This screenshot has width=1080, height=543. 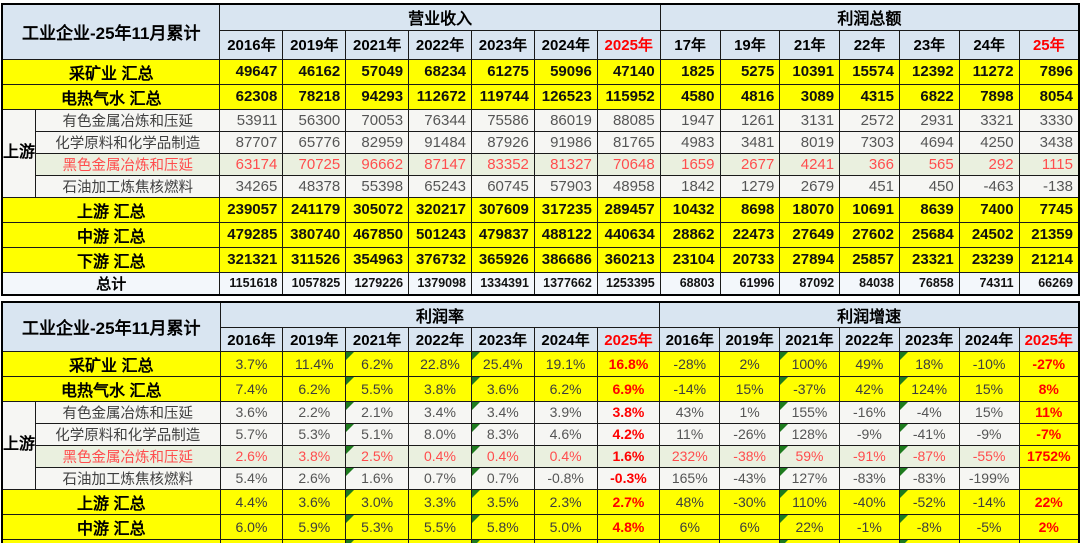 What do you see at coordinates (989, 186) in the screenshot?
I see `cell: -463` at bounding box center [989, 186].